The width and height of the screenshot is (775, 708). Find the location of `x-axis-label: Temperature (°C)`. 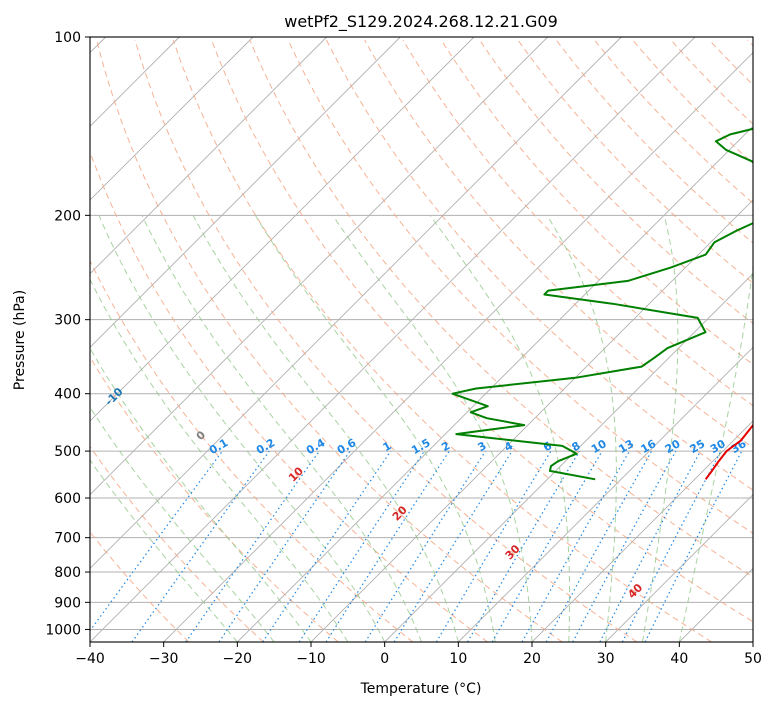

x-axis-label: Temperature (°C) is located at coordinates (421, 689).